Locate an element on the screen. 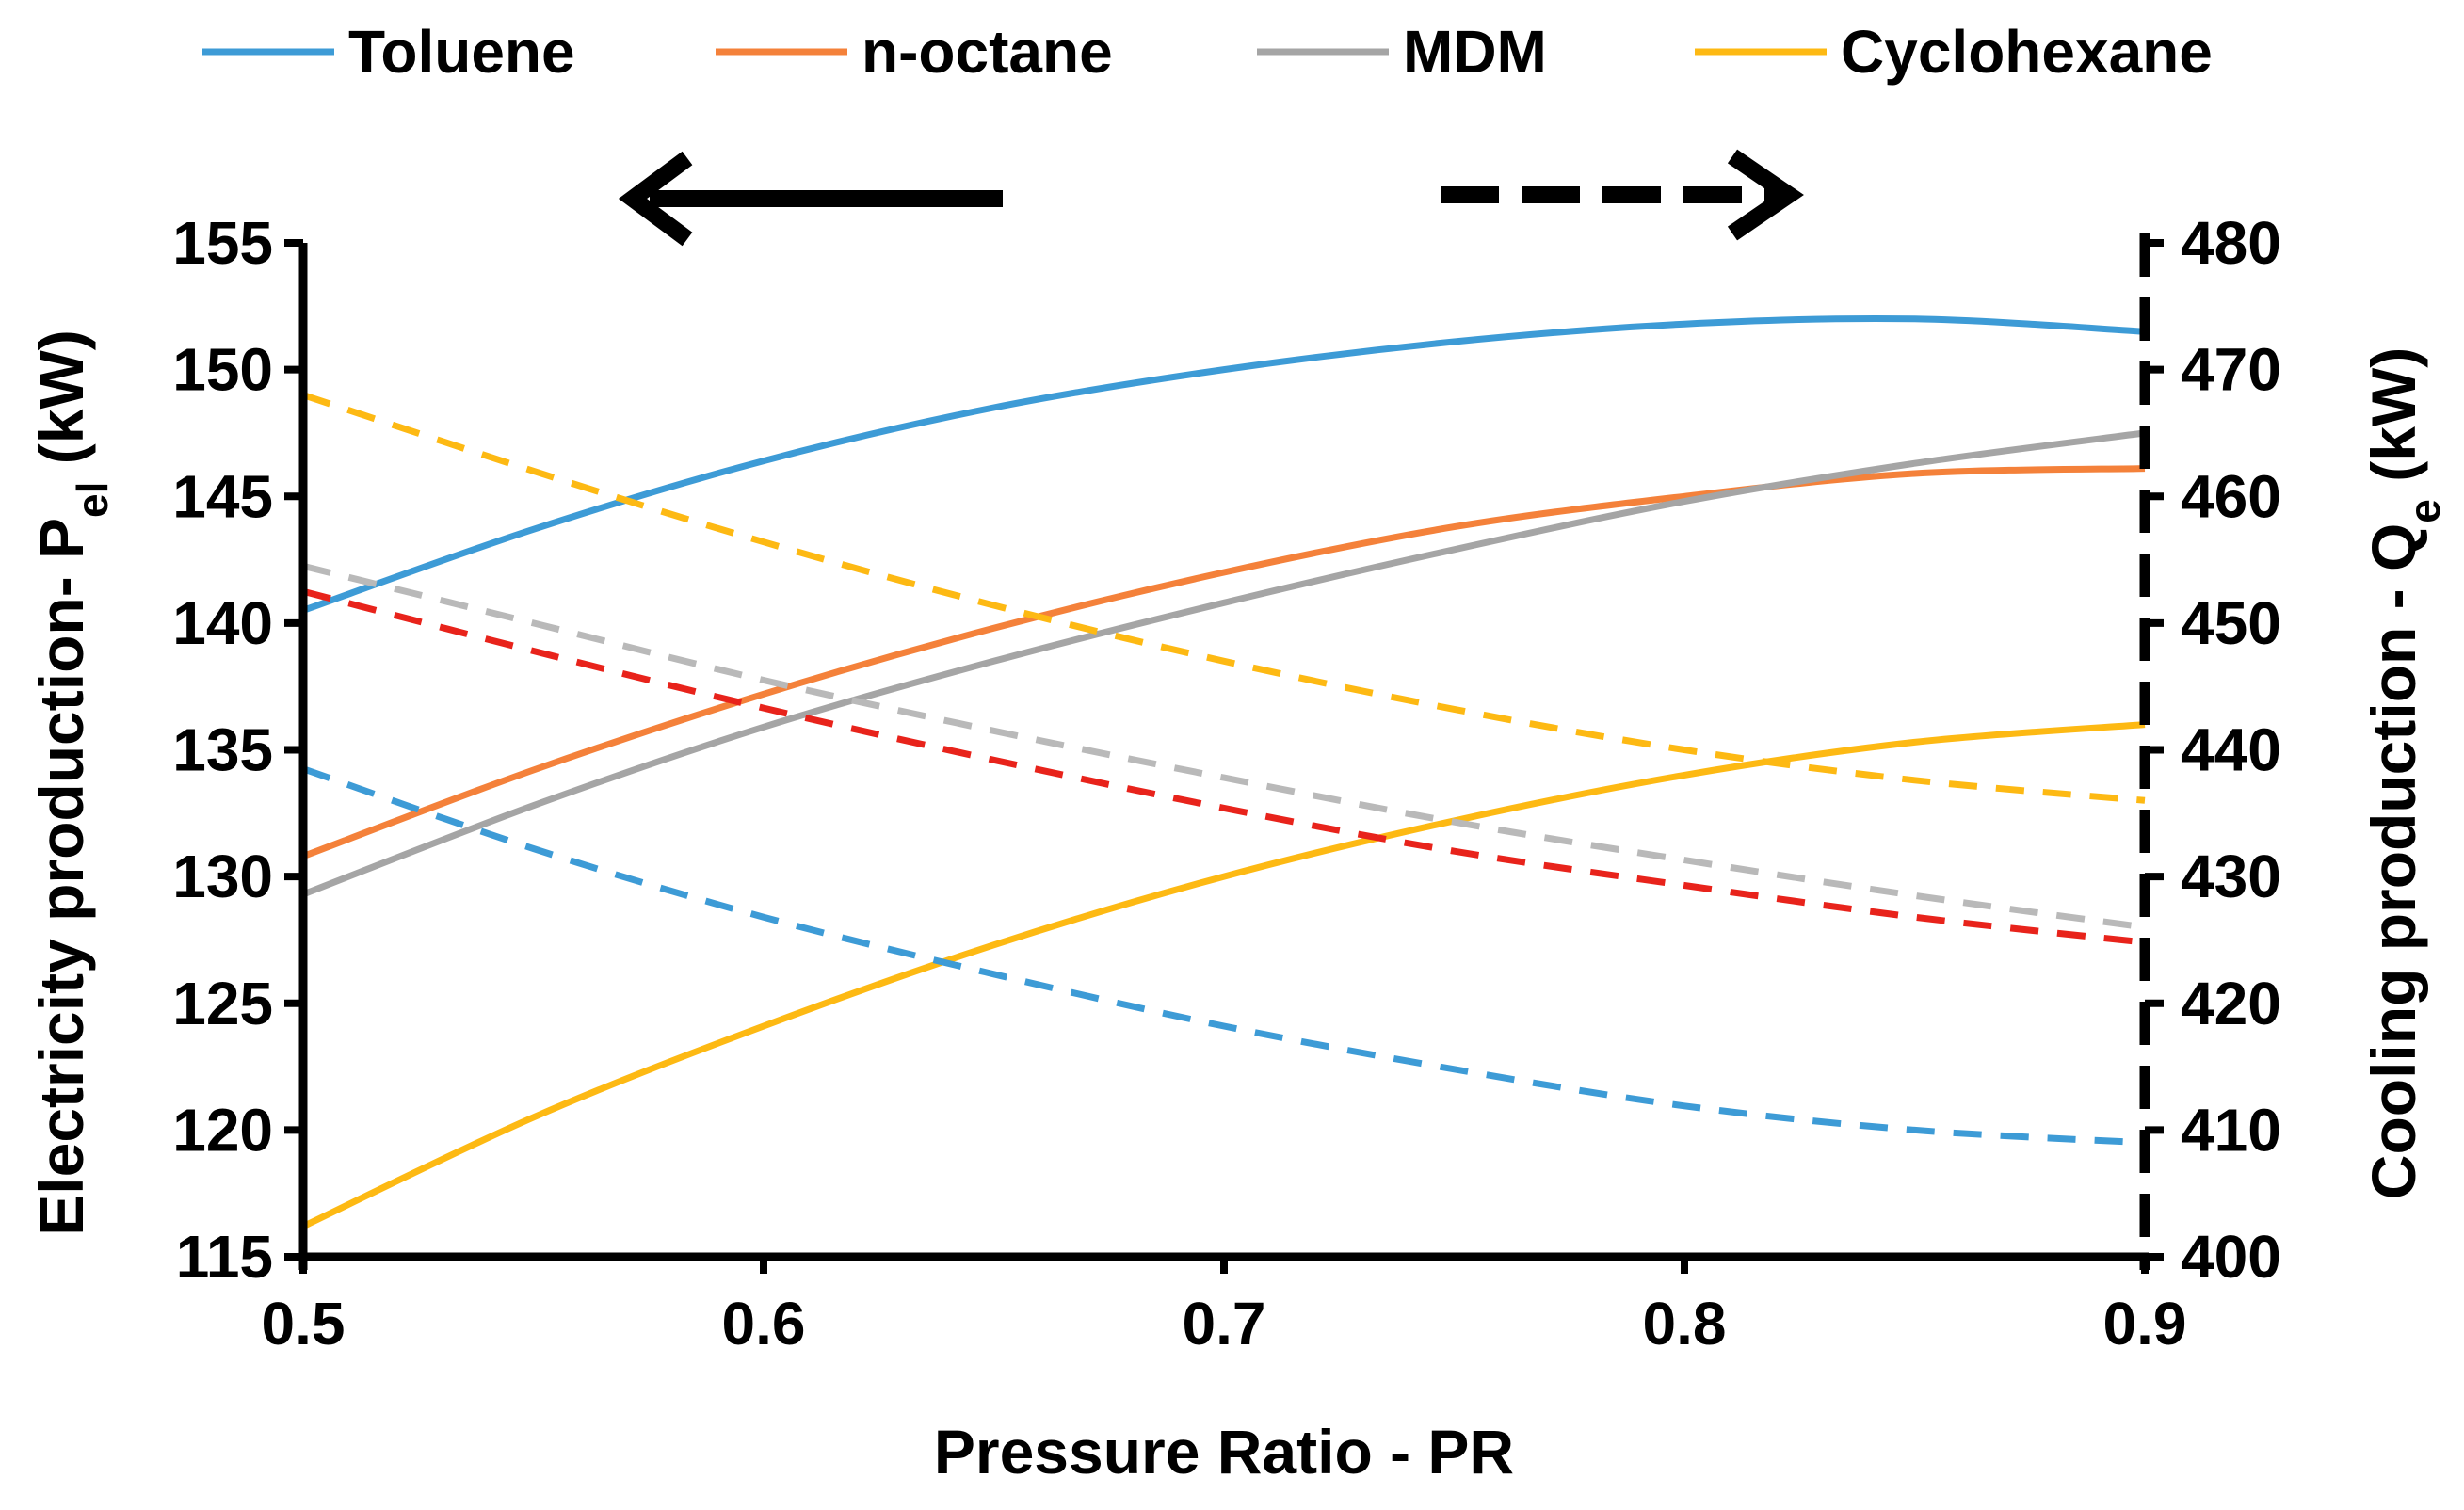 The height and width of the screenshot is (1510, 2464). right-tick-label: 450 is located at coordinates (2231, 623).